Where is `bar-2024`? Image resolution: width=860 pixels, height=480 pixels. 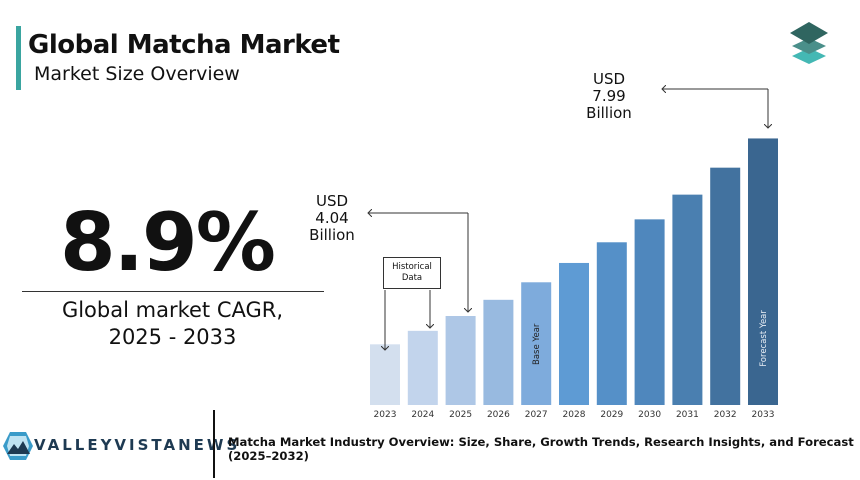
bar-2024 is located at coordinates (422, 367).